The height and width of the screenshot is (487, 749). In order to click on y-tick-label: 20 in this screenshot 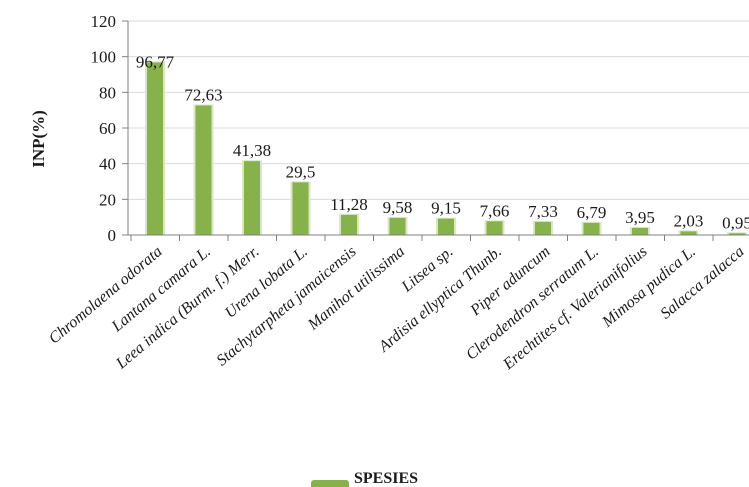, I will do `click(107, 199)`.